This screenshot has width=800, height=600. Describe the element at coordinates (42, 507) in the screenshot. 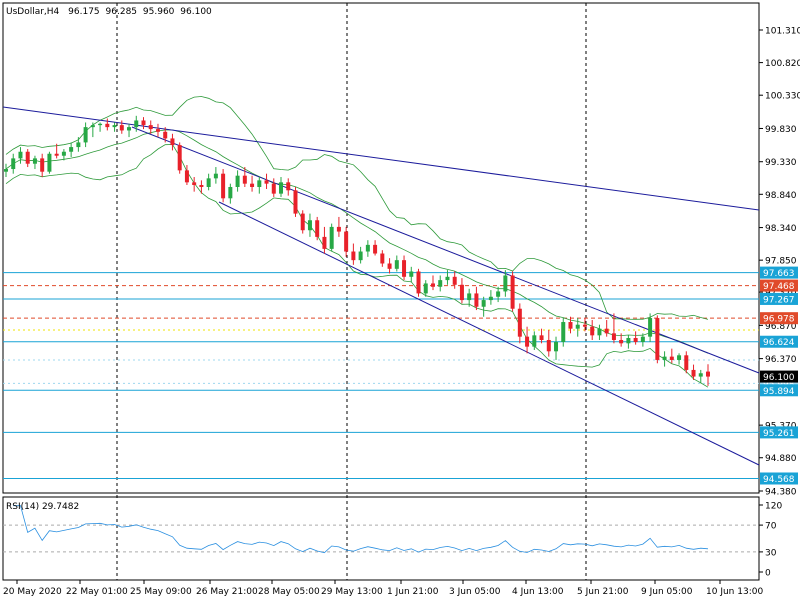

I see `rsi-label: RSI(14) 29.7482` at that location.